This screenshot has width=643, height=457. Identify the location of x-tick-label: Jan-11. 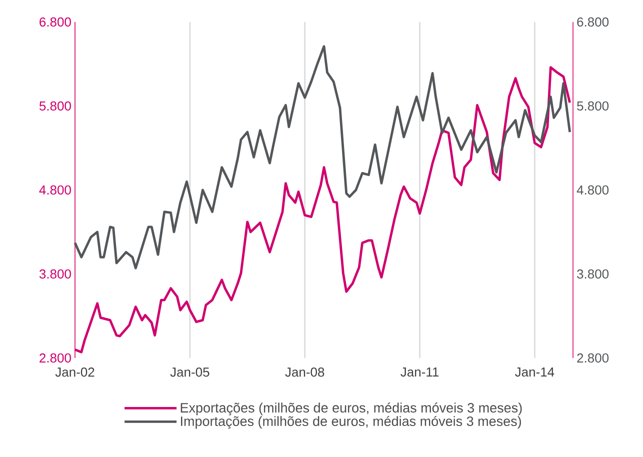
(419, 372).